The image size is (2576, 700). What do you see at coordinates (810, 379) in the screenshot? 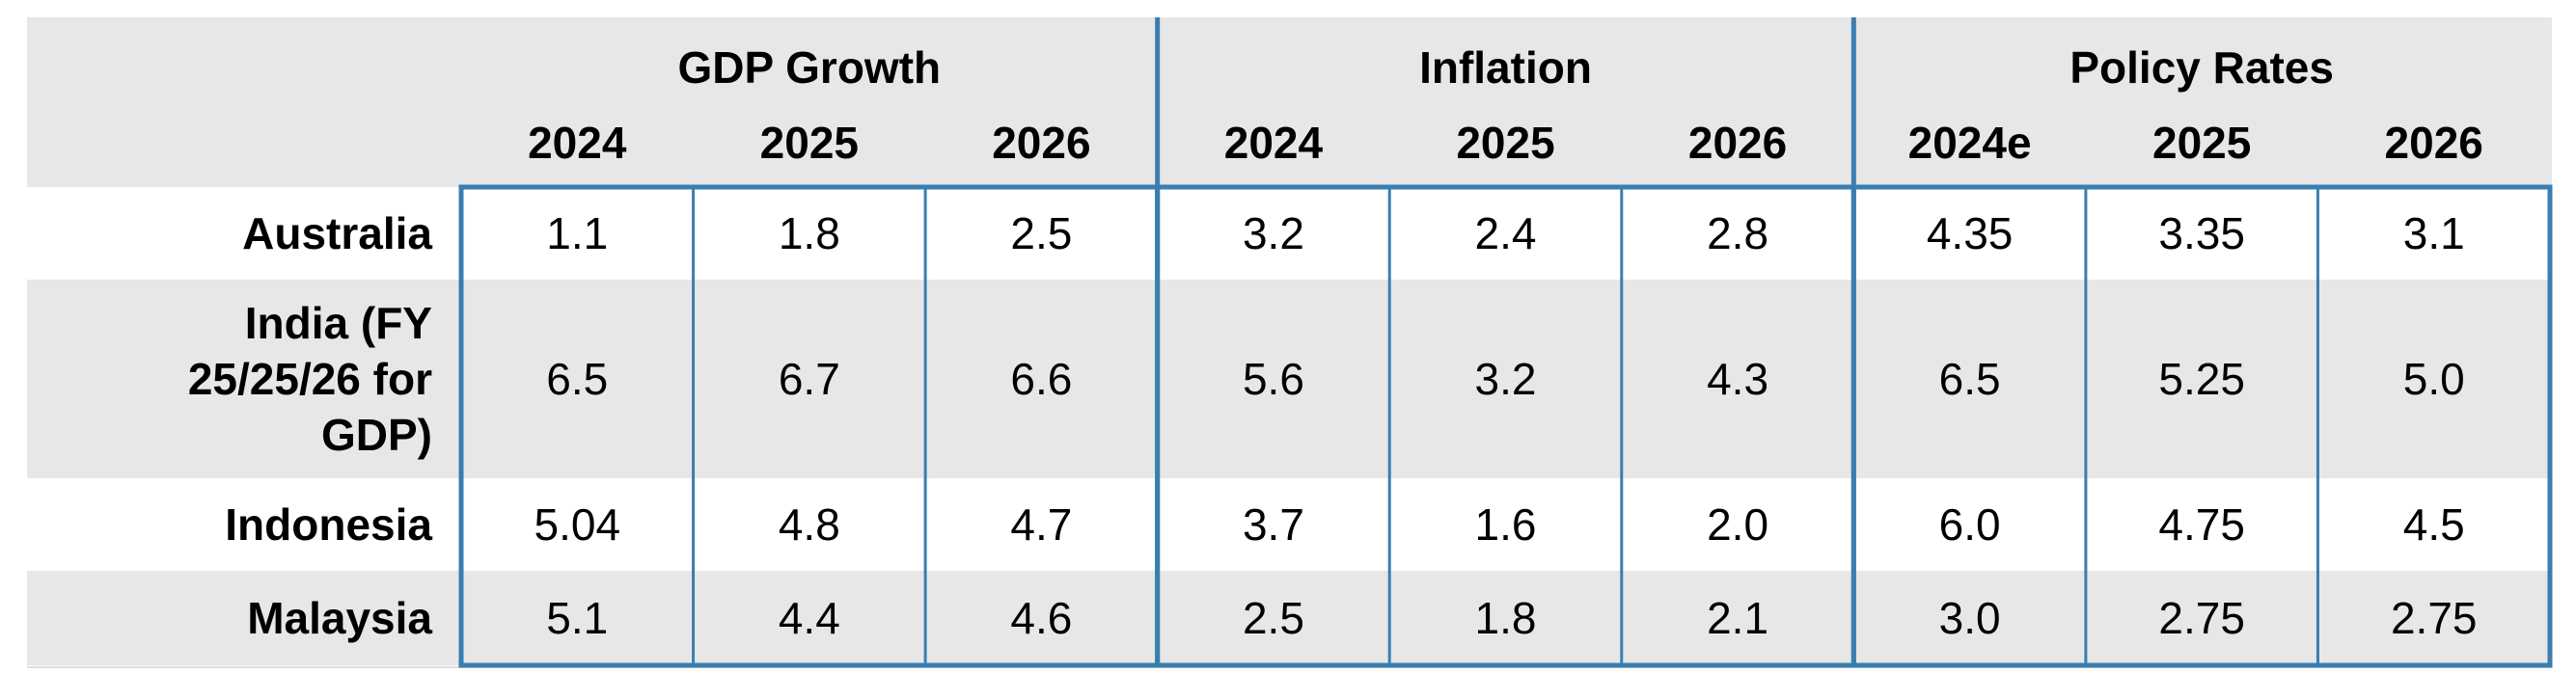
I see `table-cell: 6.7` at bounding box center [810, 379].